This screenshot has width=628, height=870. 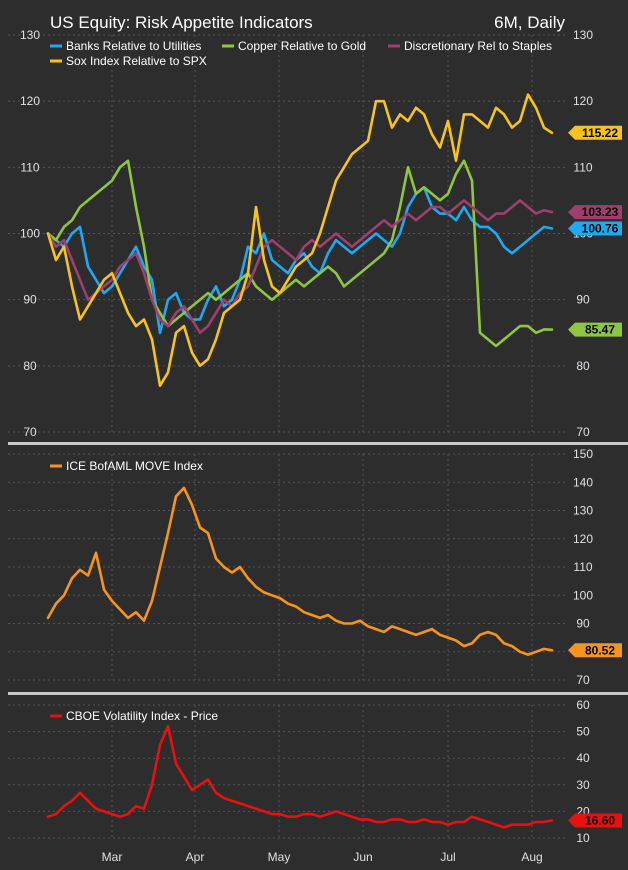 What do you see at coordinates (447, 857) in the screenshot?
I see `x-tick-label-jul: Jul` at bounding box center [447, 857].